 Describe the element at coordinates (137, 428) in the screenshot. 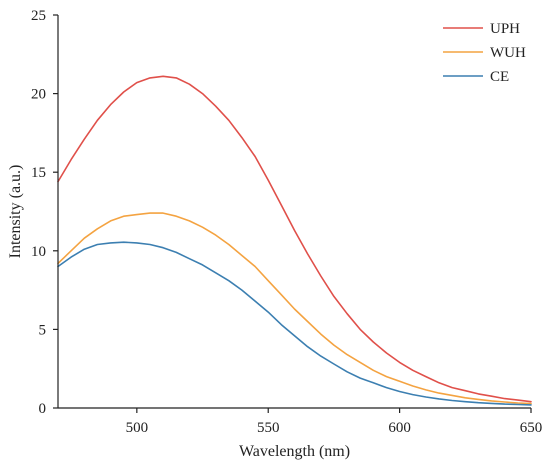

I see `x-tick-label: 500` at that location.